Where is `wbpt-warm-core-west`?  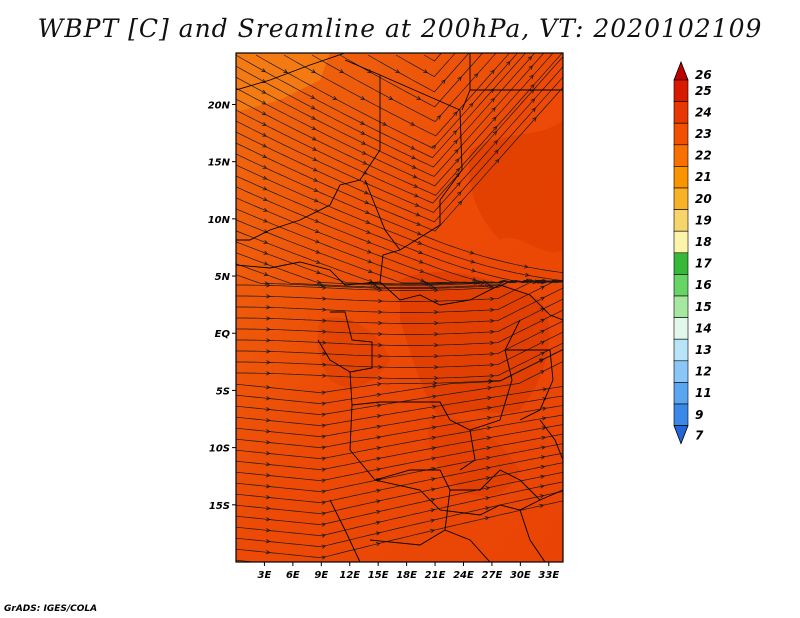
wbpt-warm-core-west is located at coordinates (353, 352).